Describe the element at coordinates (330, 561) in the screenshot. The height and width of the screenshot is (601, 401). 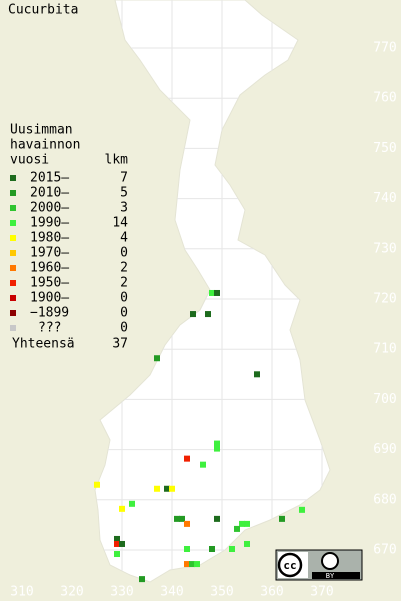
I see `by-icon` at that location.